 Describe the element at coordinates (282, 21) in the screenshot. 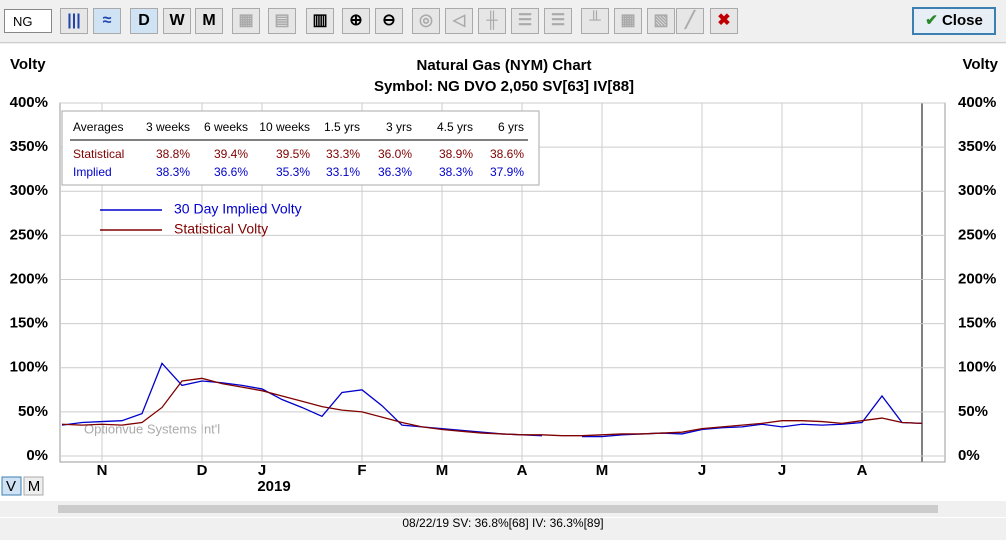

I see `tool-button: ▤` at that location.